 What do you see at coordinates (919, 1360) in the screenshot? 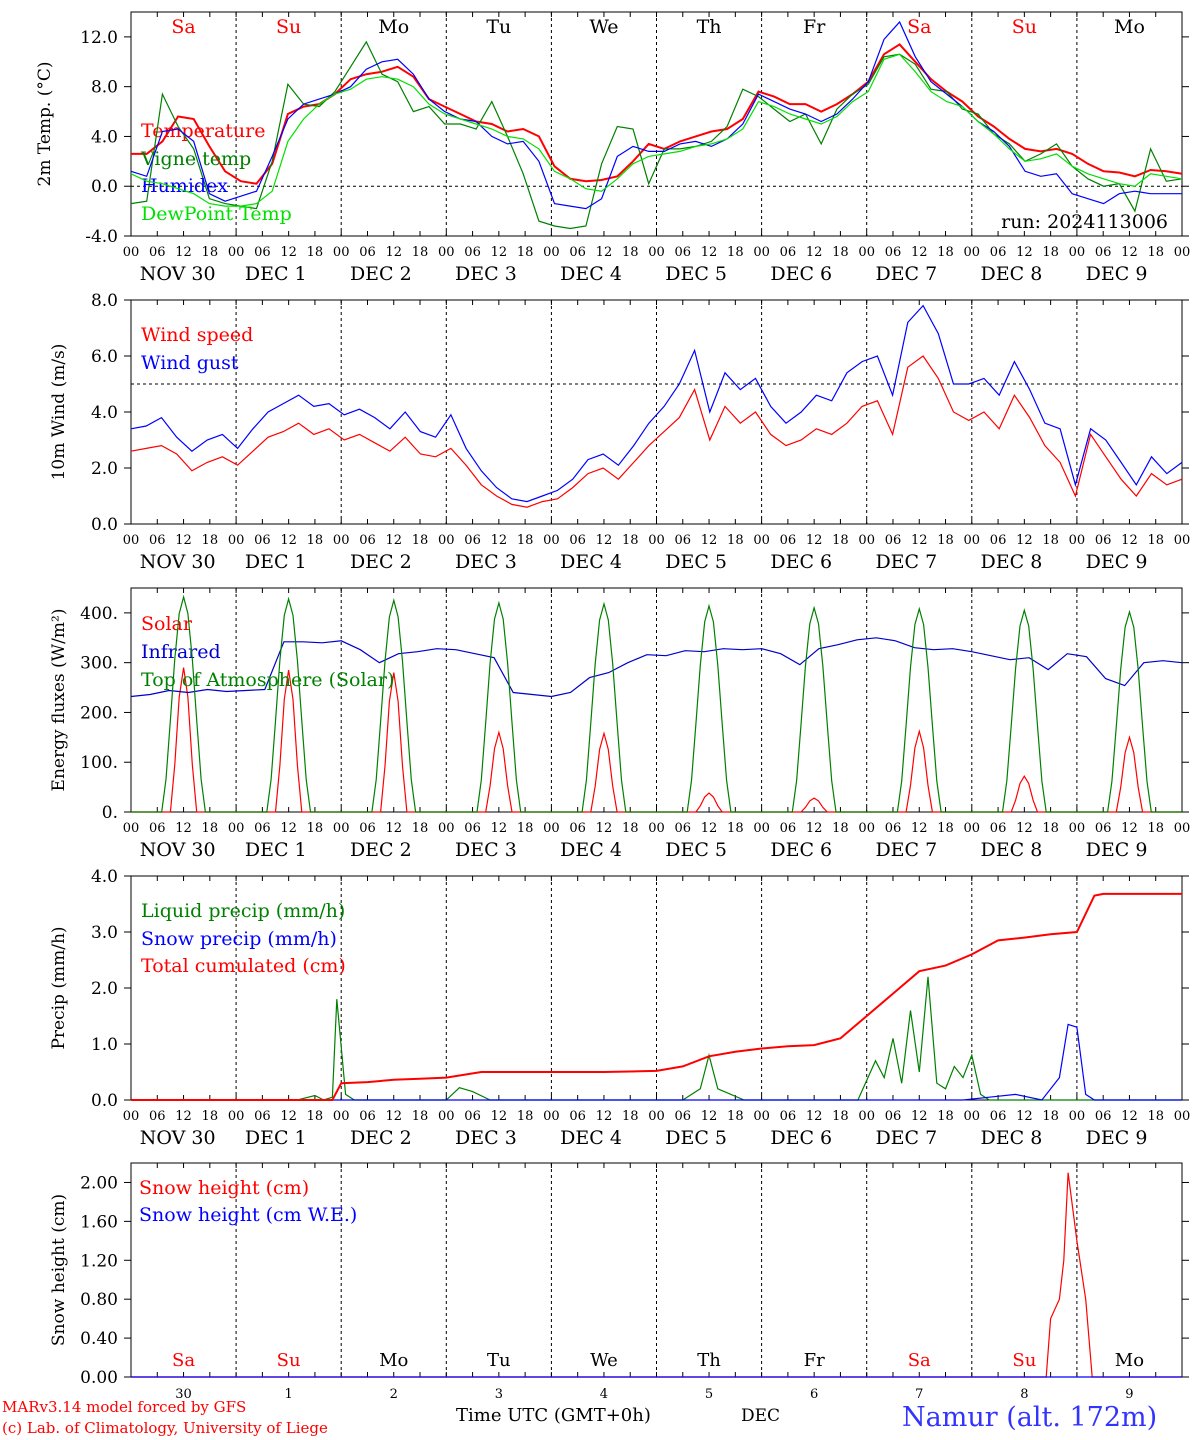
I see `day-name-bottom: Sa` at bounding box center [919, 1360].